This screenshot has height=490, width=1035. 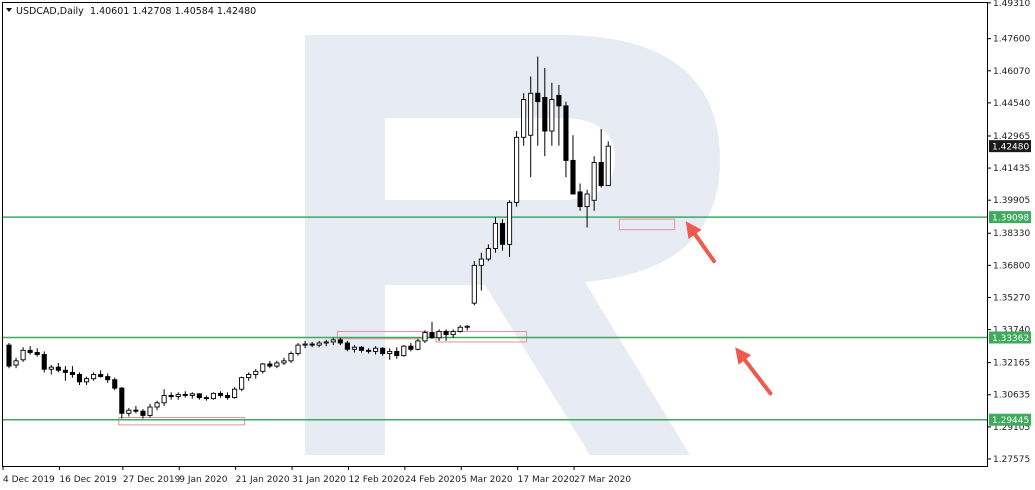 I want to click on dropdown-triangle-icon, so click(x=9, y=10).